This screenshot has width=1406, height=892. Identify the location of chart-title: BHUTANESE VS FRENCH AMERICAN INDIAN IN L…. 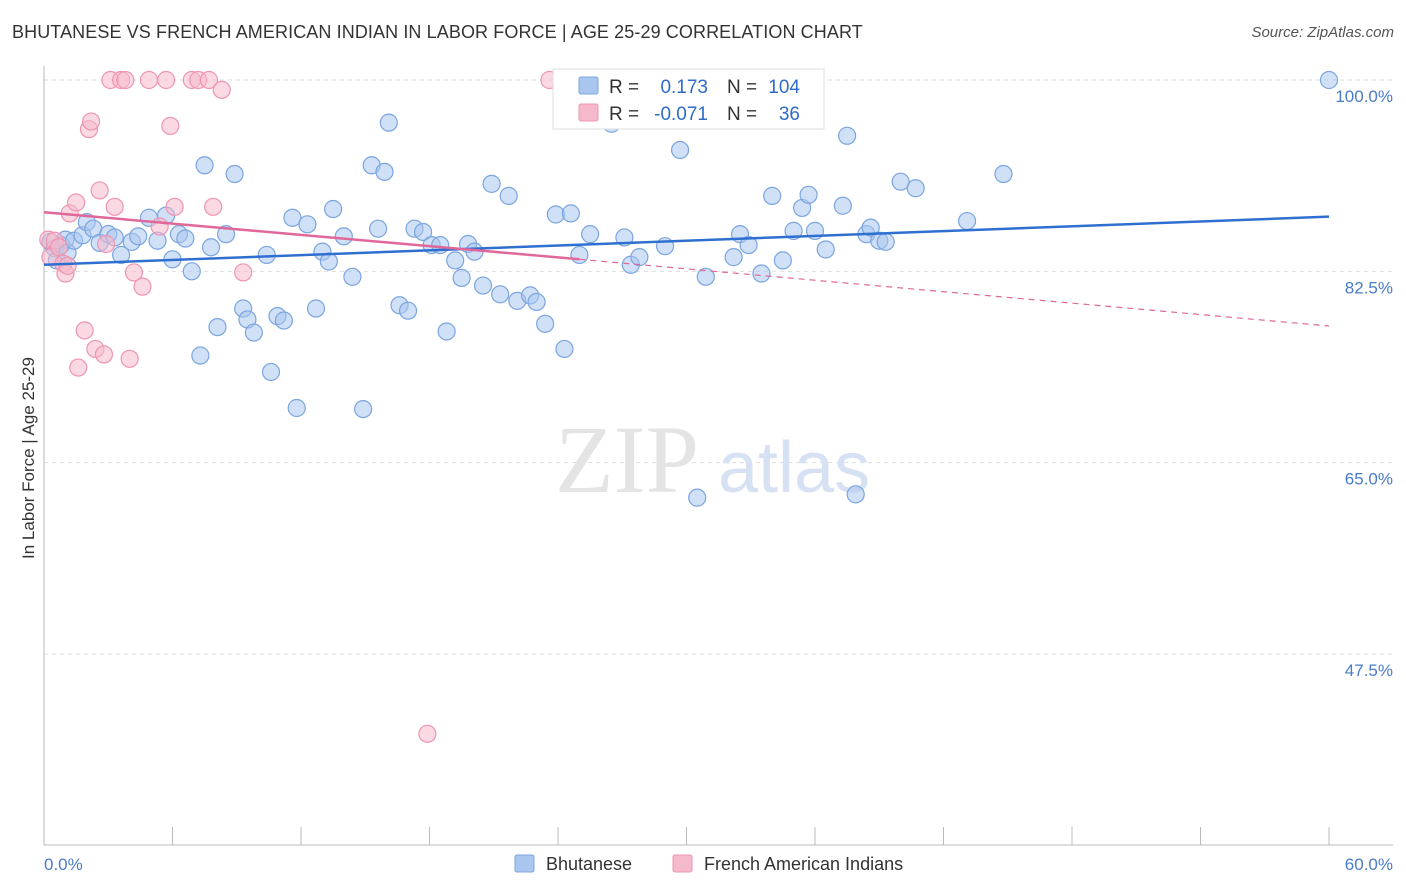
(437, 32).